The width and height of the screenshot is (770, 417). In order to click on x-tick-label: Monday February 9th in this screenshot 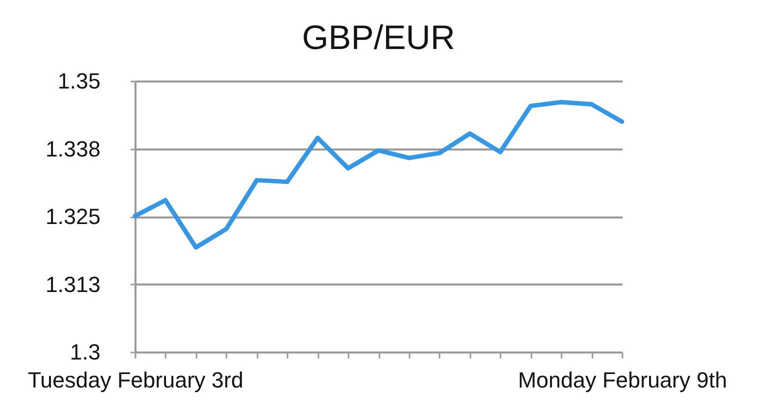, I will do `click(623, 380)`.